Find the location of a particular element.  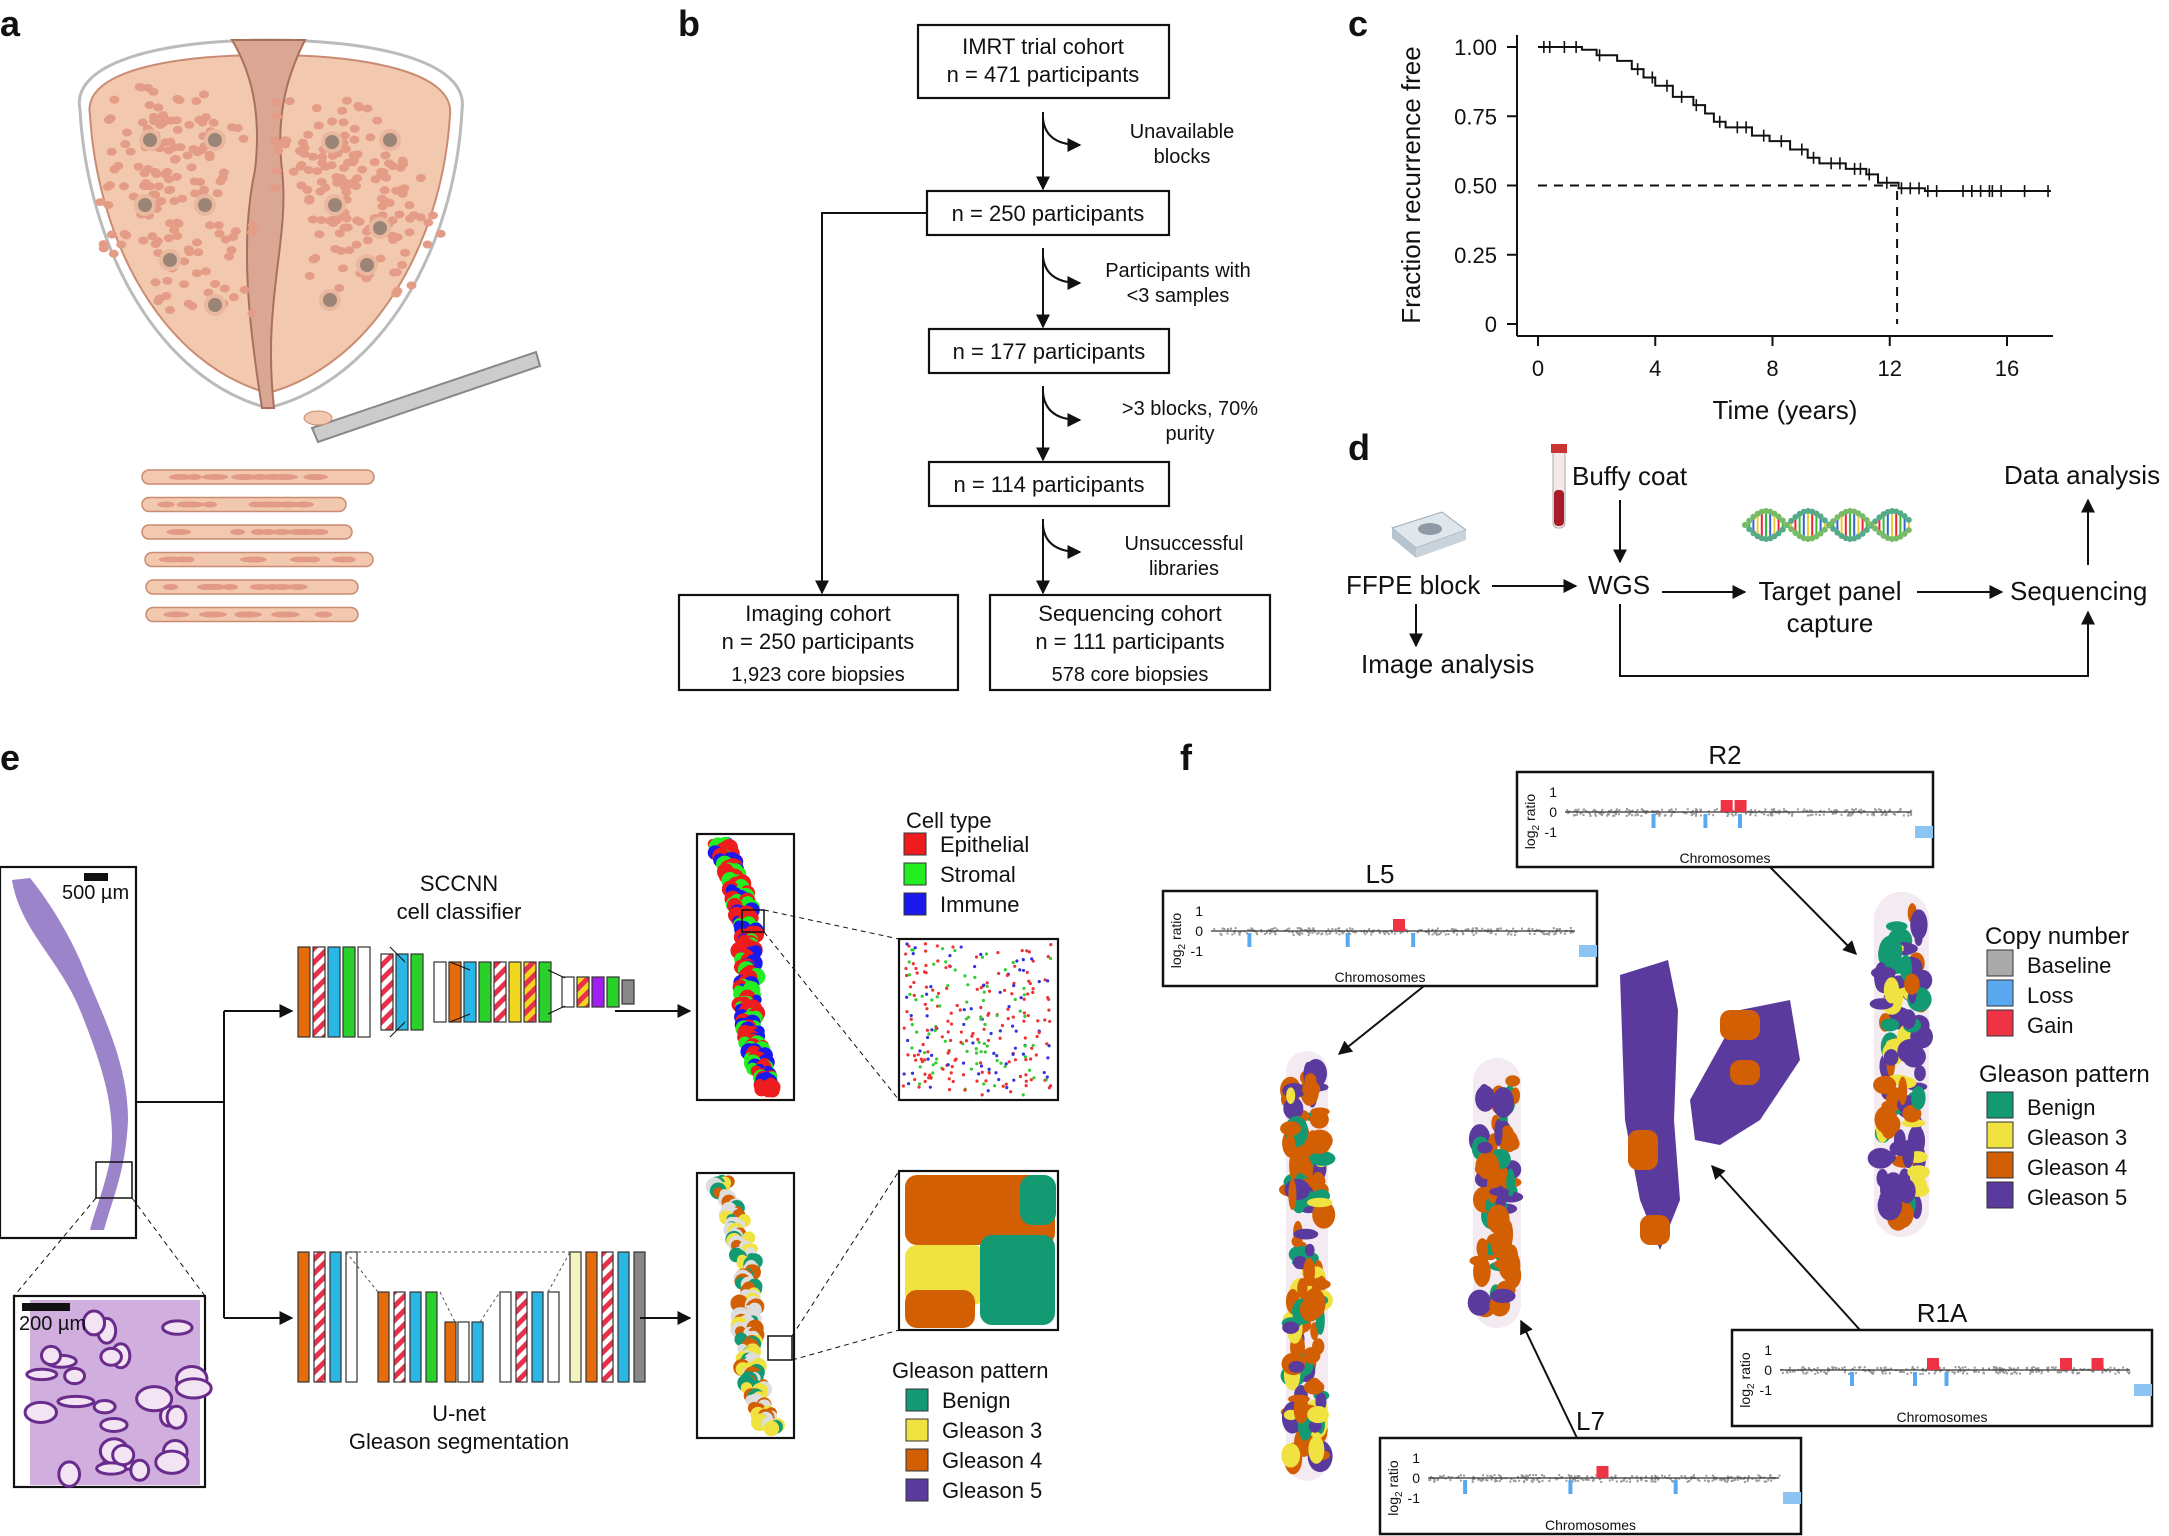

tumor-cell is located at coordinates (215, 305).